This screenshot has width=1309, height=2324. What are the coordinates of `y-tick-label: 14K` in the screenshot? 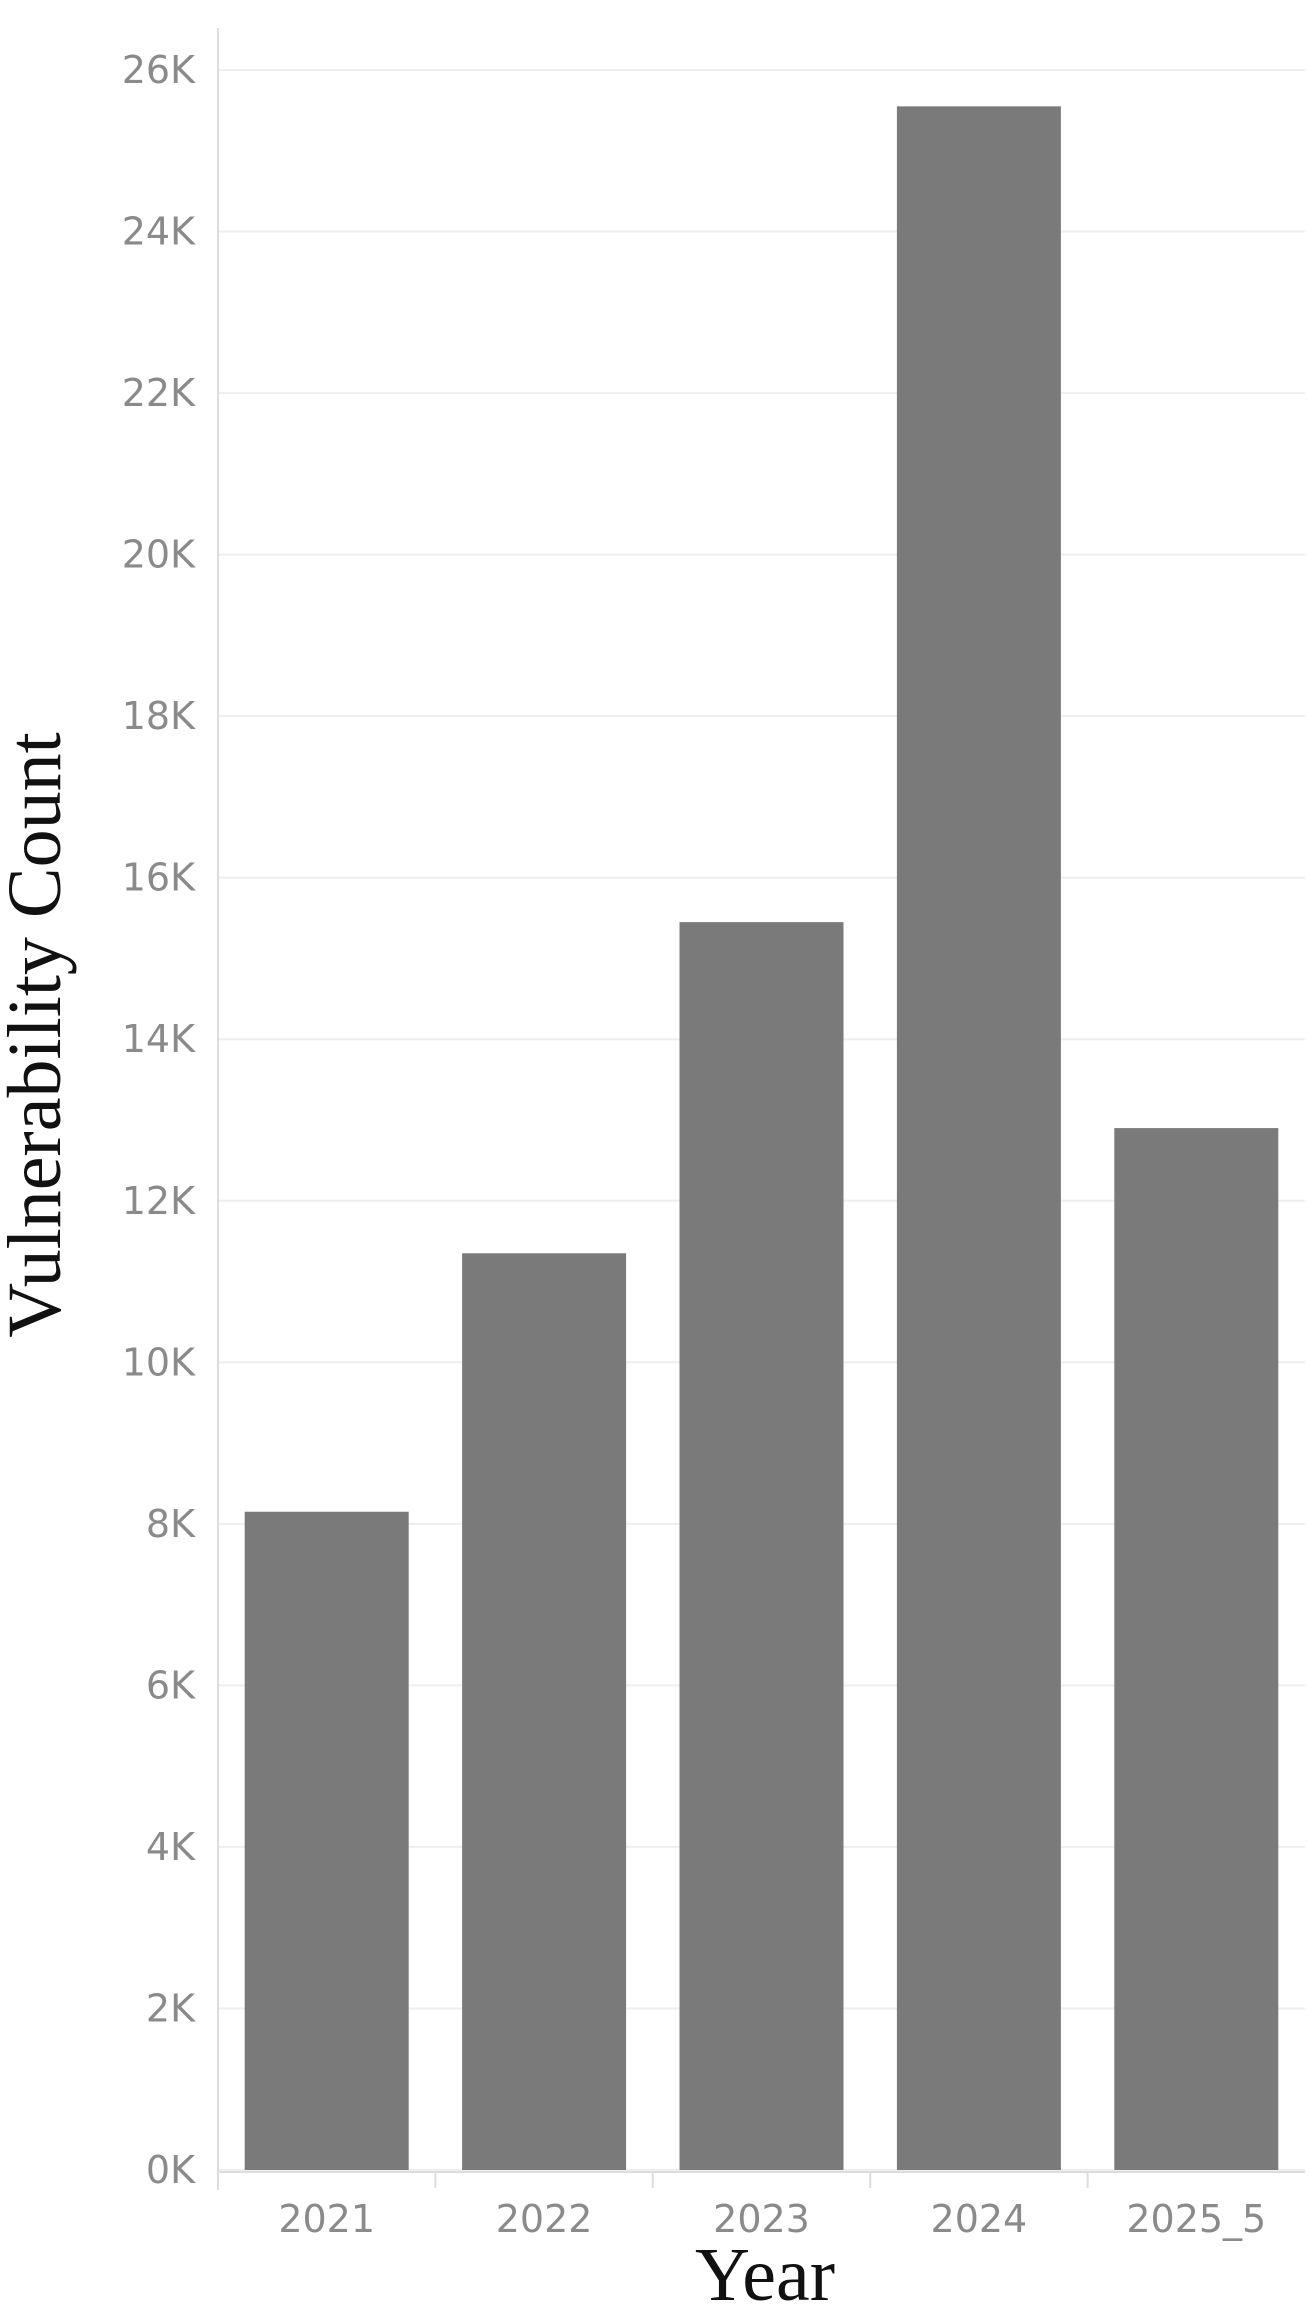 It's located at (159, 1039).